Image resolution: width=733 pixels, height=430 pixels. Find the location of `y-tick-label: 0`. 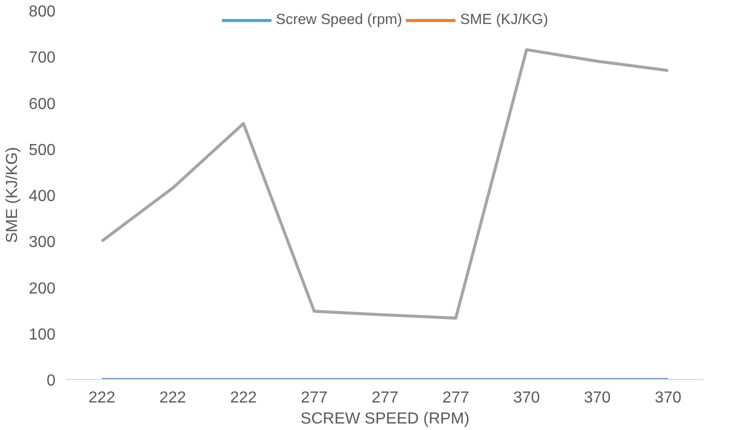

y-tick-label: 0 is located at coordinates (51, 381).